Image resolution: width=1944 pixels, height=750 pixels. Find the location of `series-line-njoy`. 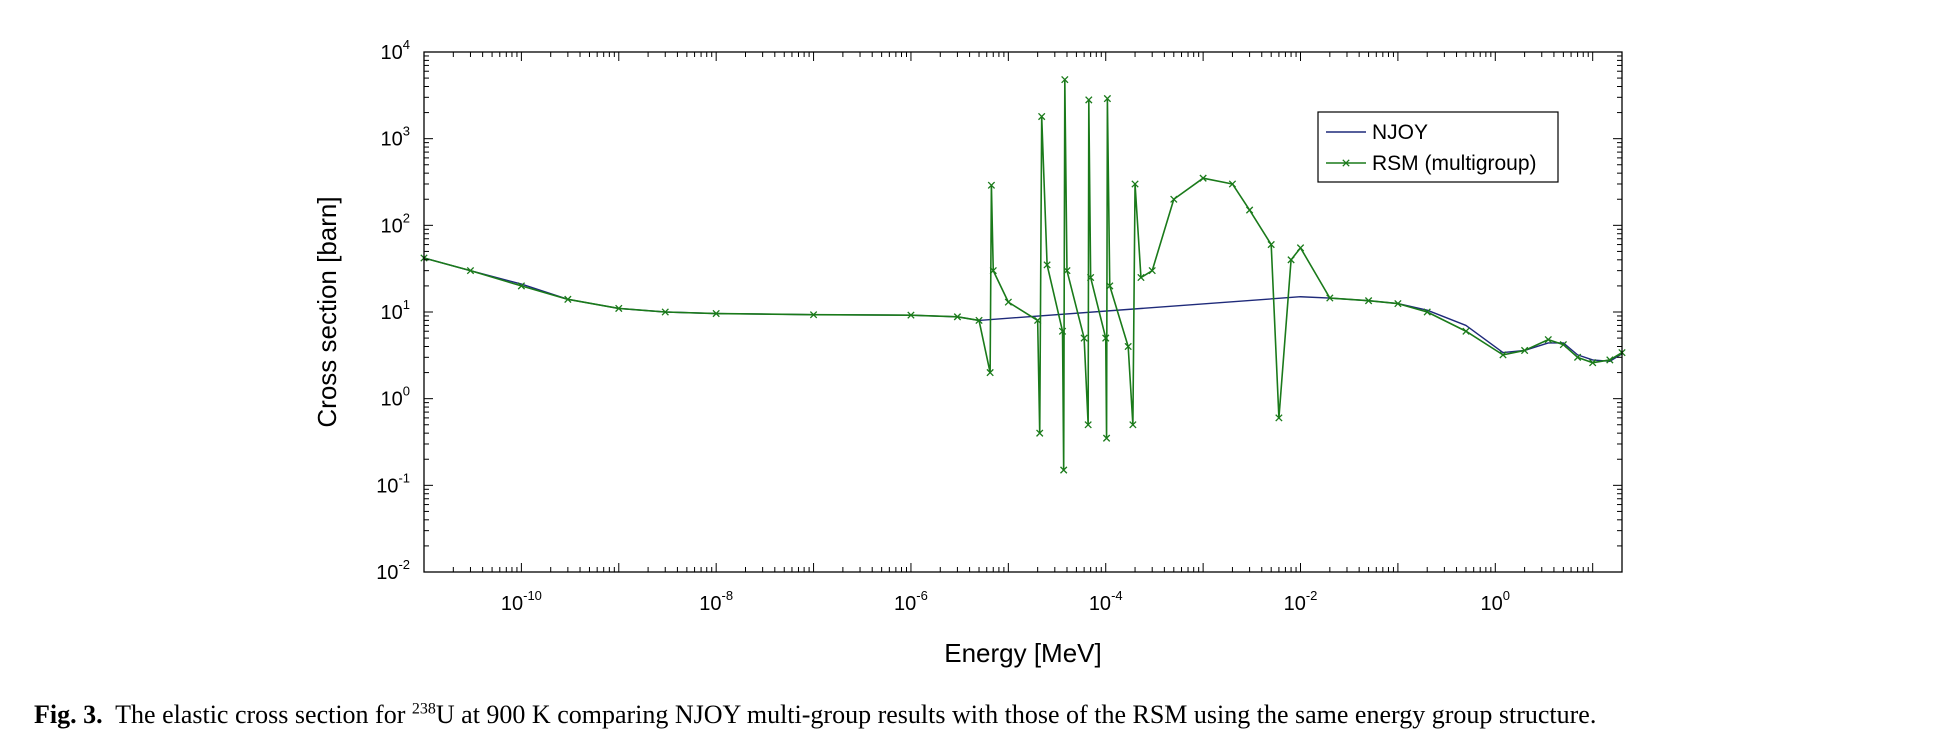

series-line-njoy is located at coordinates (1023, 309).